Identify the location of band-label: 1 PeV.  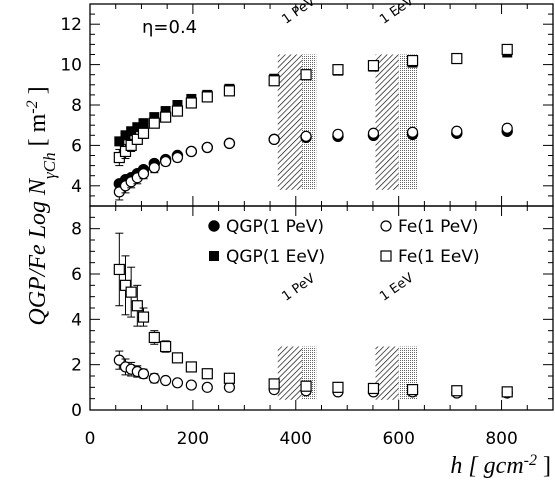
(298, 287).